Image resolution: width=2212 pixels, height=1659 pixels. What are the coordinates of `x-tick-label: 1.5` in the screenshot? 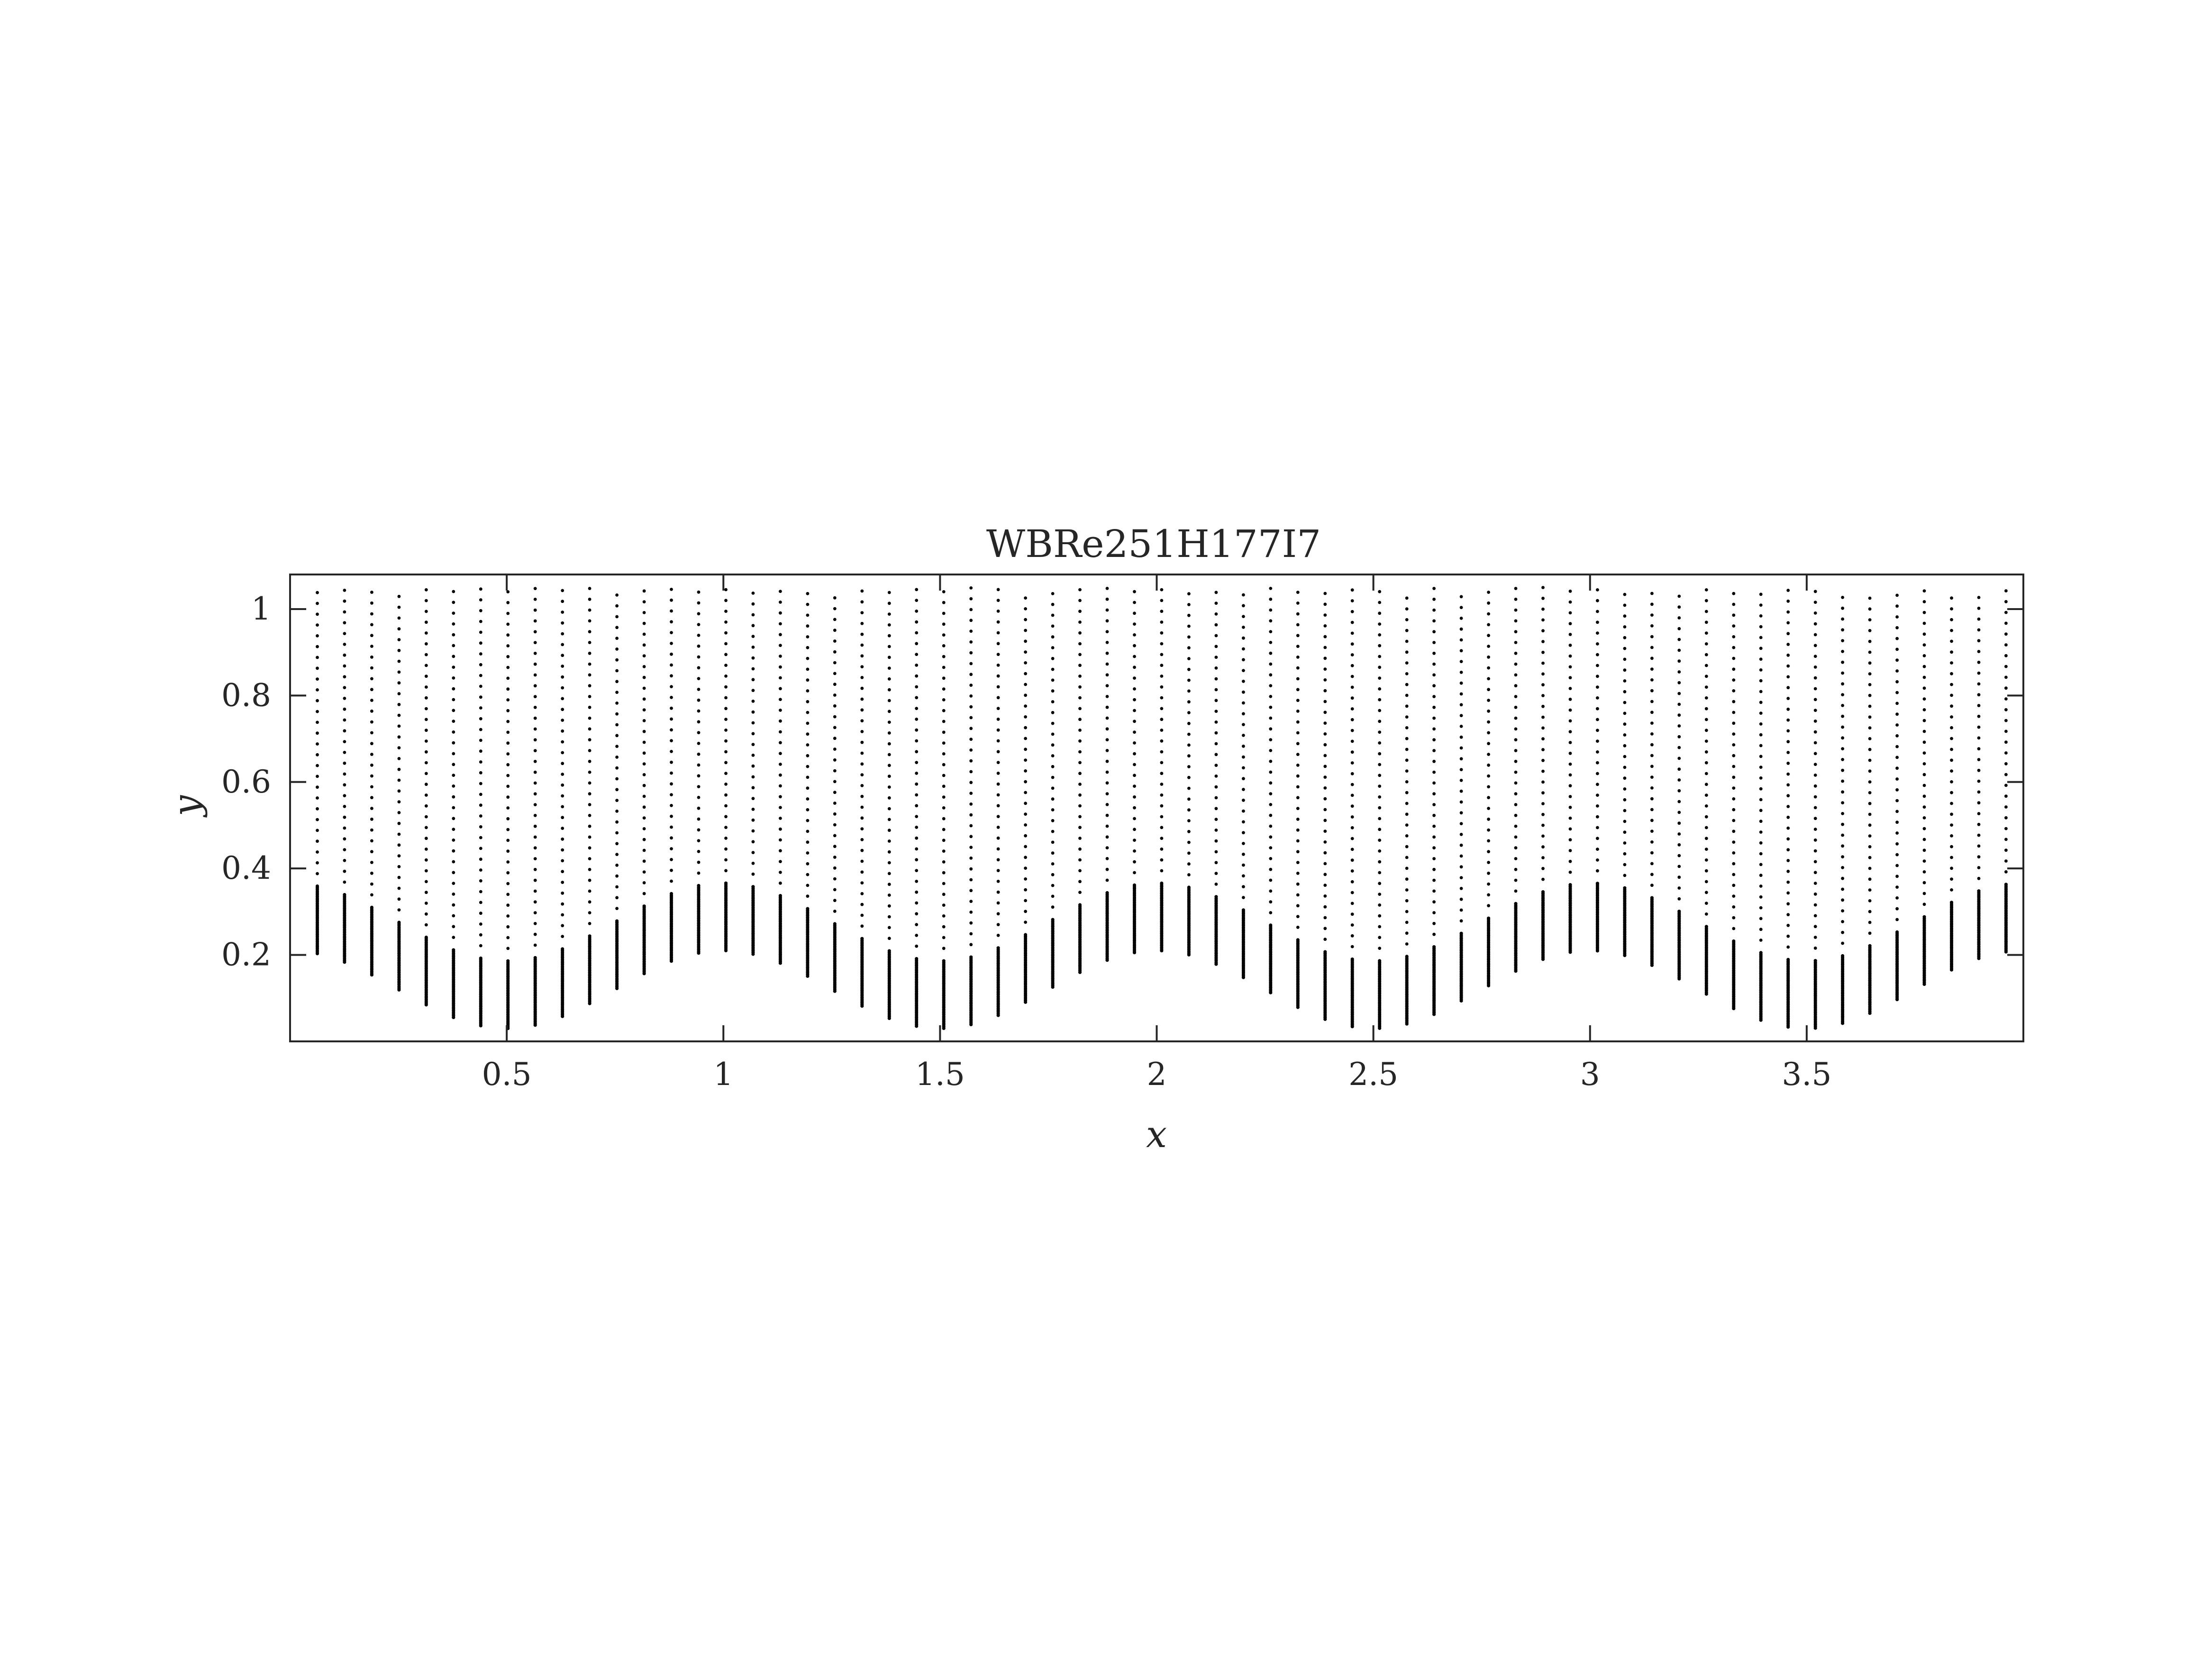 It's located at (940, 1074).